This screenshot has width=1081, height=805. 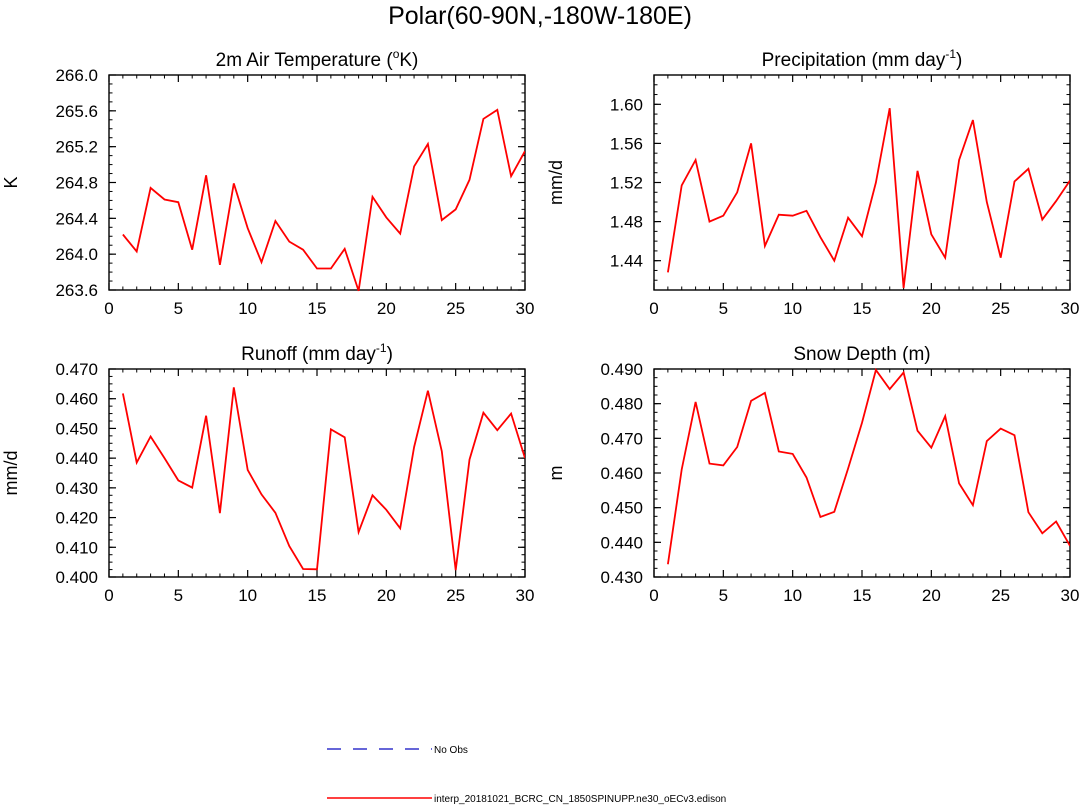 I want to click on panel-title: Runoff (mm day-1), so click(x=317, y=353).